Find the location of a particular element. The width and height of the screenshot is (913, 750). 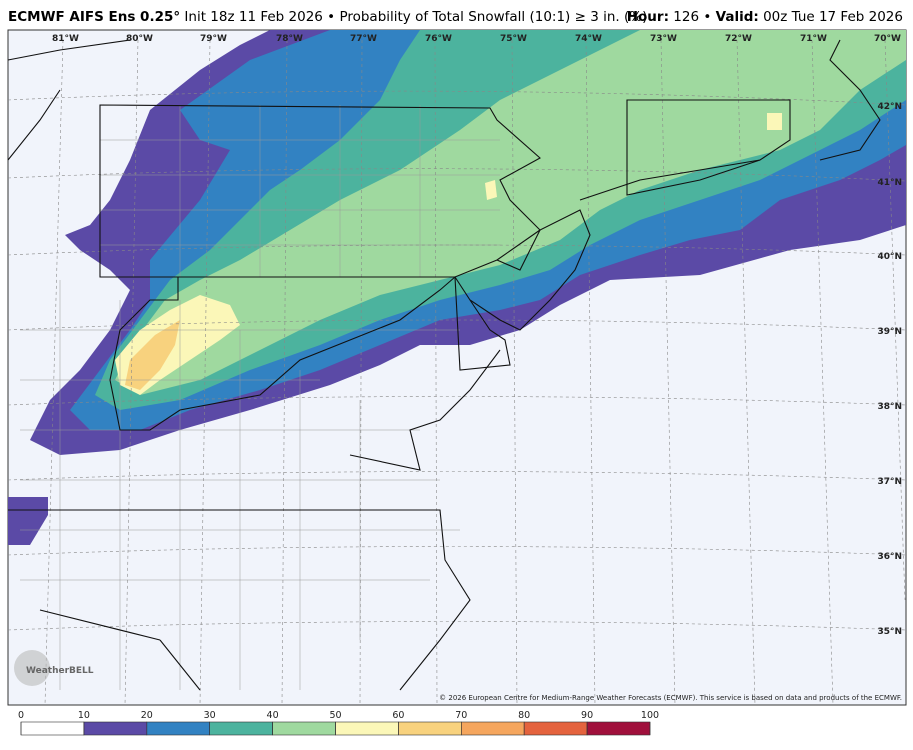

colorbar-tick-label: 20 is located at coordinates (147, 715).